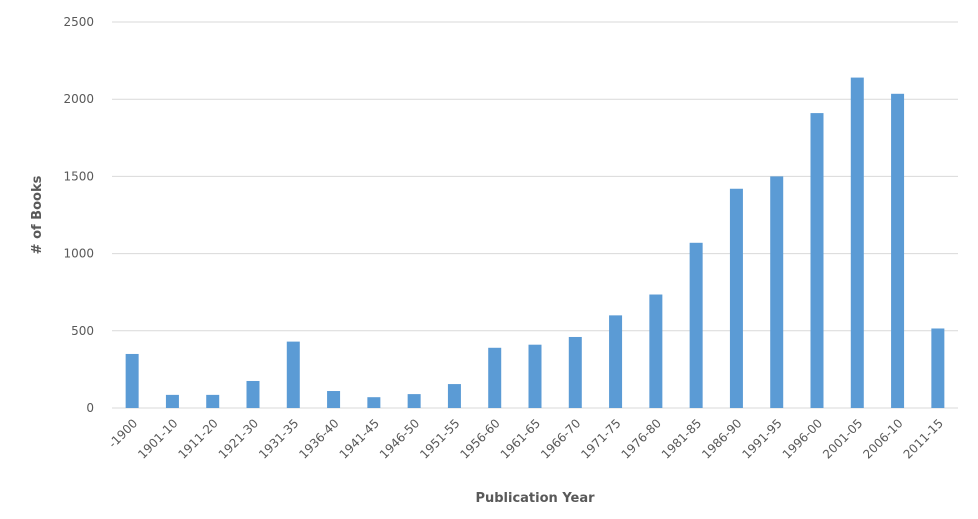 The image size is (978, 519). What do you see at coordinates (90, 408) in the screenshot?
I see `y-tick-label: 0` at bounding box center [90, 408].